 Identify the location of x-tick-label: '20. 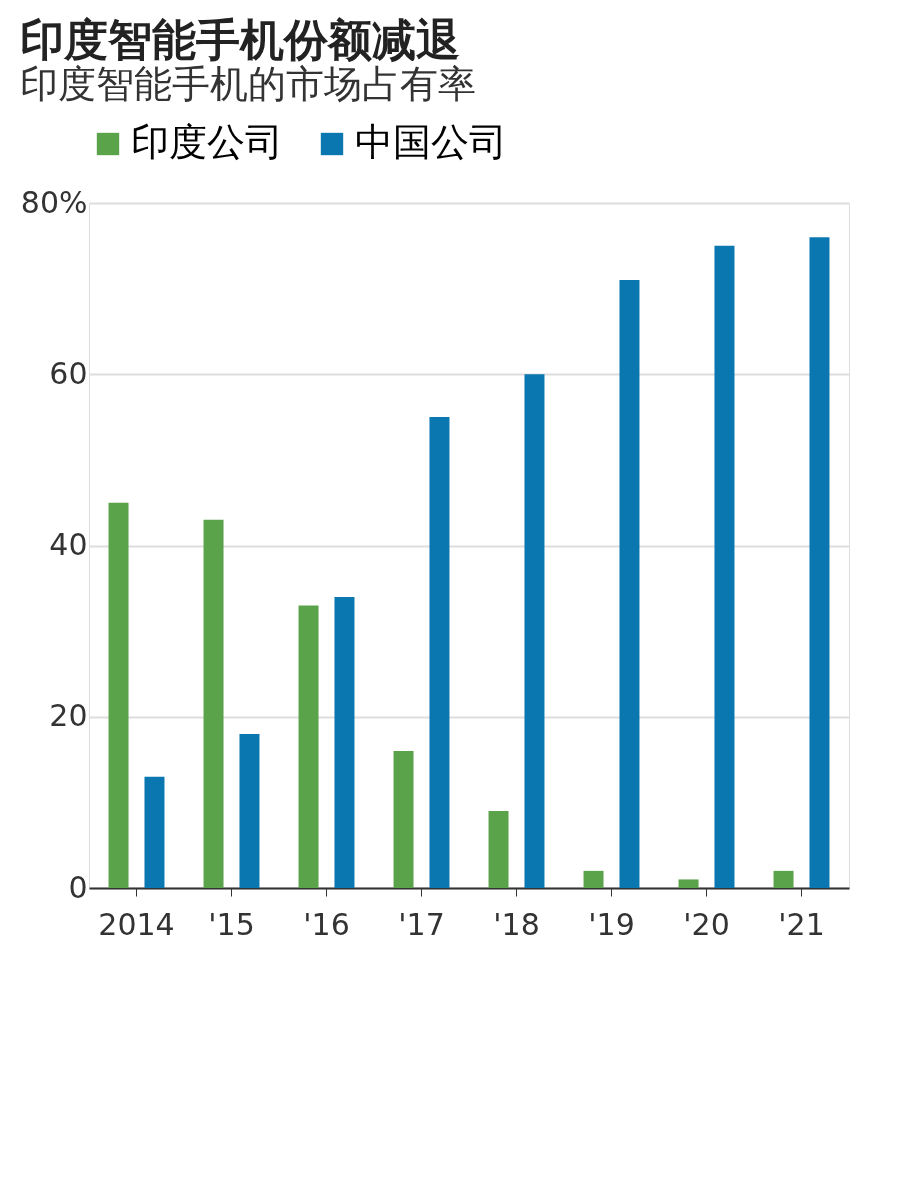
(706, 924).